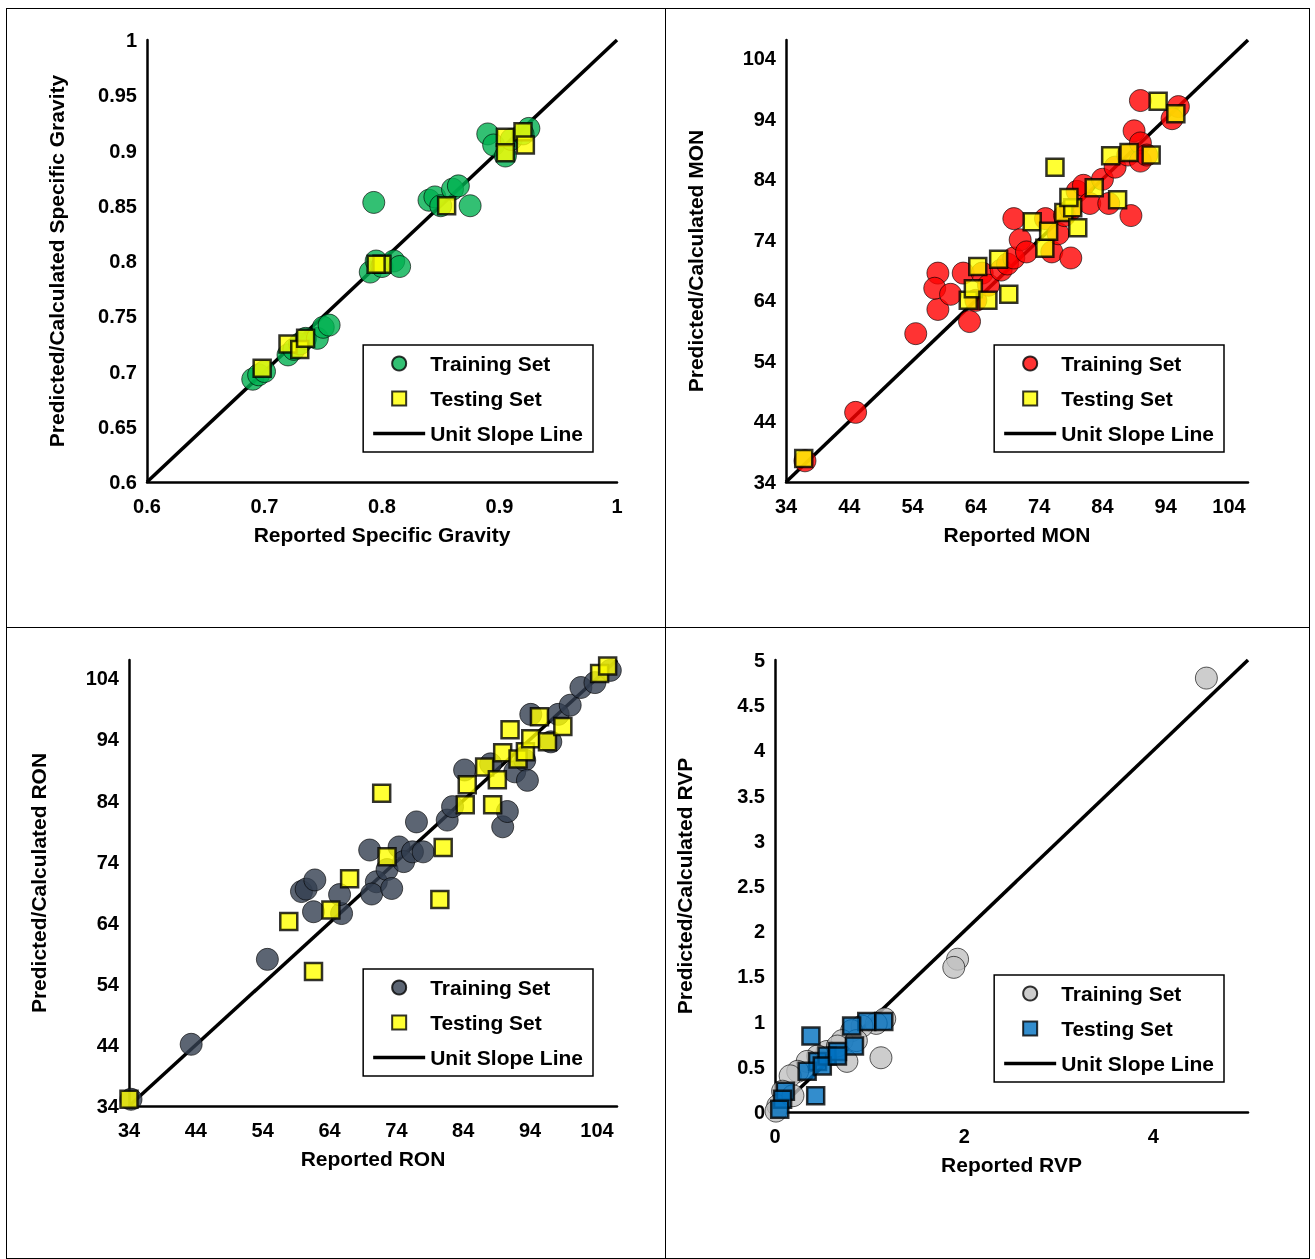 The width and height of the screenshot is (1315, 1259). What do you see at coordinates (117, 316) in the screenshot?
I see `y-tick-label: 0.75` at bounding box center [117, 316].